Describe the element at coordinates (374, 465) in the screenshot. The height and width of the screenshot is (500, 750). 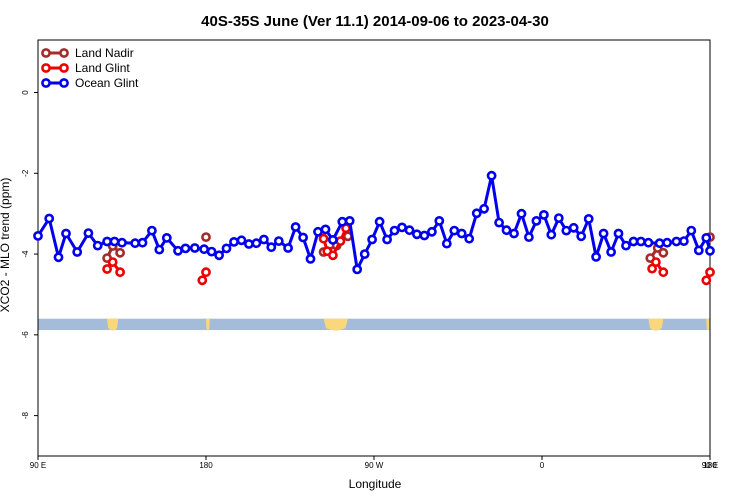
I see `x-tick-label: 90 W` at that location.